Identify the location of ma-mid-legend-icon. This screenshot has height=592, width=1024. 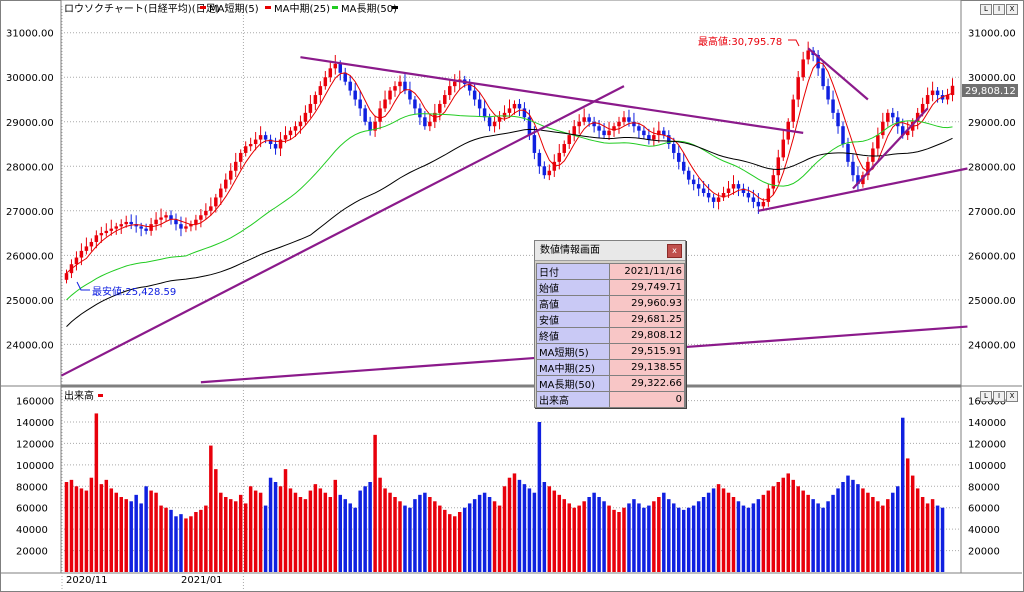
(268, 7).